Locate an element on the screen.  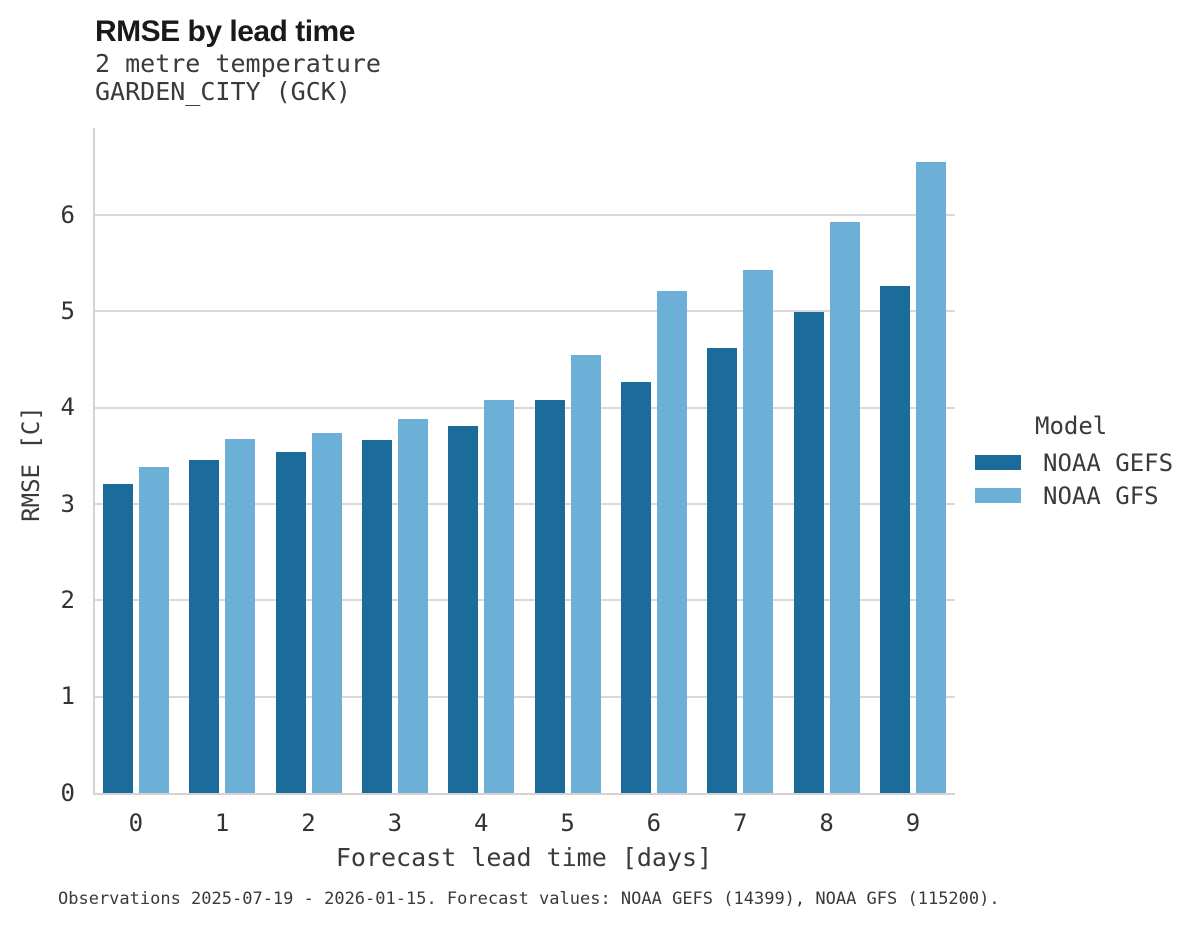
y-tick-label: 1 is located at coordinates (67, 696).